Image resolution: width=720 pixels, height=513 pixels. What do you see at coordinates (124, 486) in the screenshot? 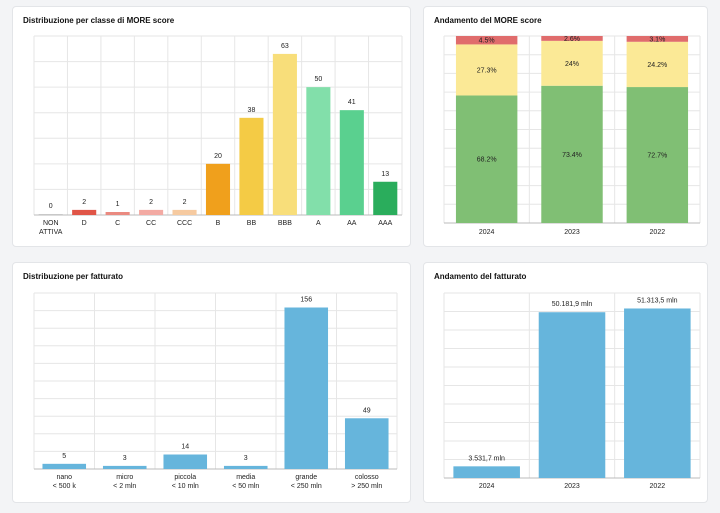
I see `x-tick-label: < 2 mln` at bounding box center [124, 486].